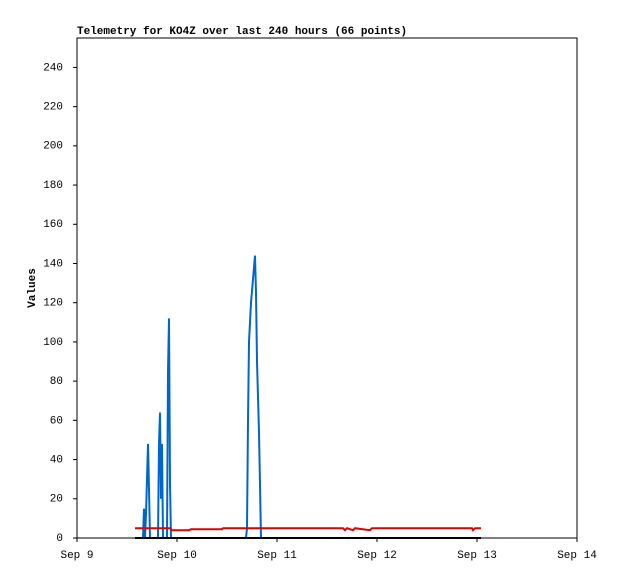 This screenshot has height=579, width=618. Describe the element at coordinates (177, 556) in the screenshot. I see `x-tick-label: Sep 10` at that location.